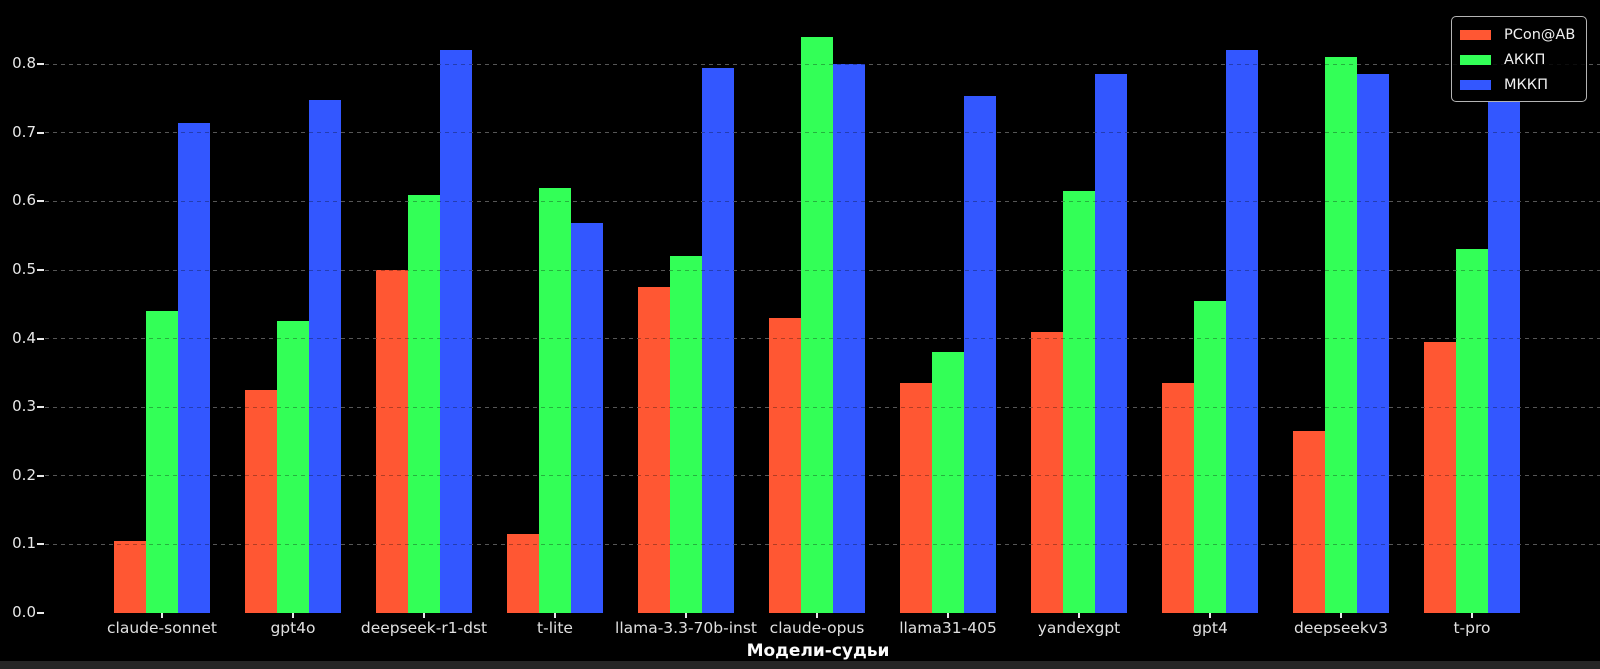 The image size is (1600, 669). Describe the element at coordinates (24, 474) in the screenshot. I see `y-tick-label: 0.2` at that location.